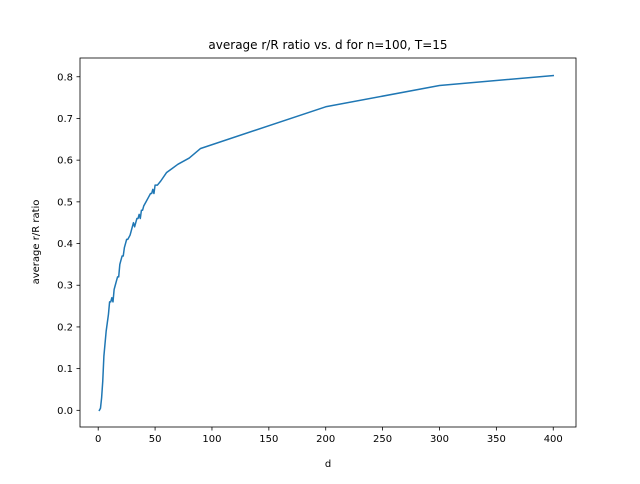 This screenshot has height=484, width=640. Describe the element at coordinates (98, 439) in the screenshot. I see `x-tick-label: 0` at that location.